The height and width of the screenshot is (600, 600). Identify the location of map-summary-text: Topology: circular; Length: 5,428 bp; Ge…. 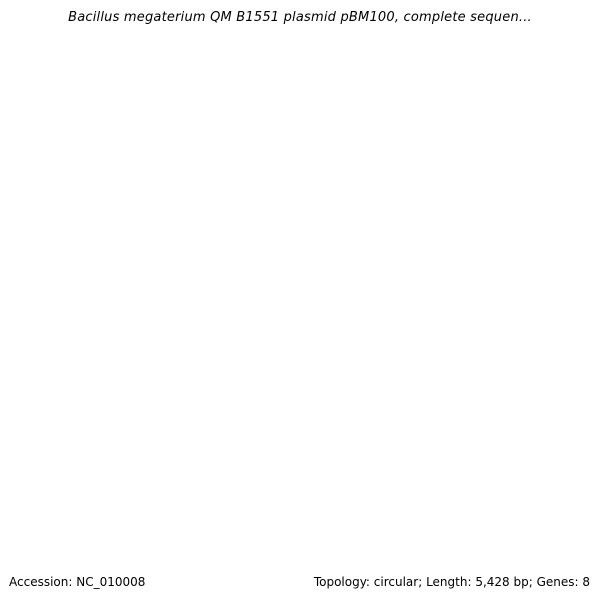
(451, 582).